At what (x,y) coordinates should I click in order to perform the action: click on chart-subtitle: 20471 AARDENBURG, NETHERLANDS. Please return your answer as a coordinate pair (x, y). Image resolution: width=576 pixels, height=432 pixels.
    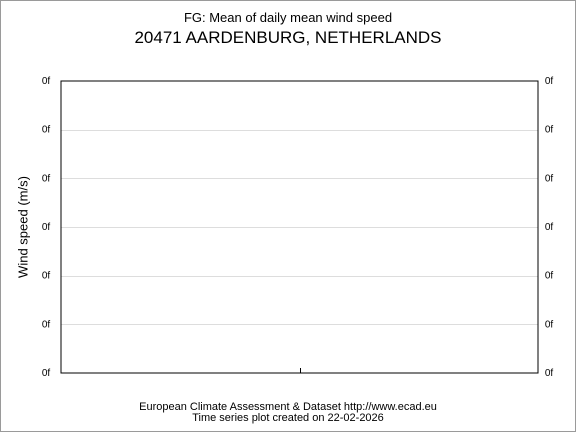
    Looking at the image, I should click on (288, 37).